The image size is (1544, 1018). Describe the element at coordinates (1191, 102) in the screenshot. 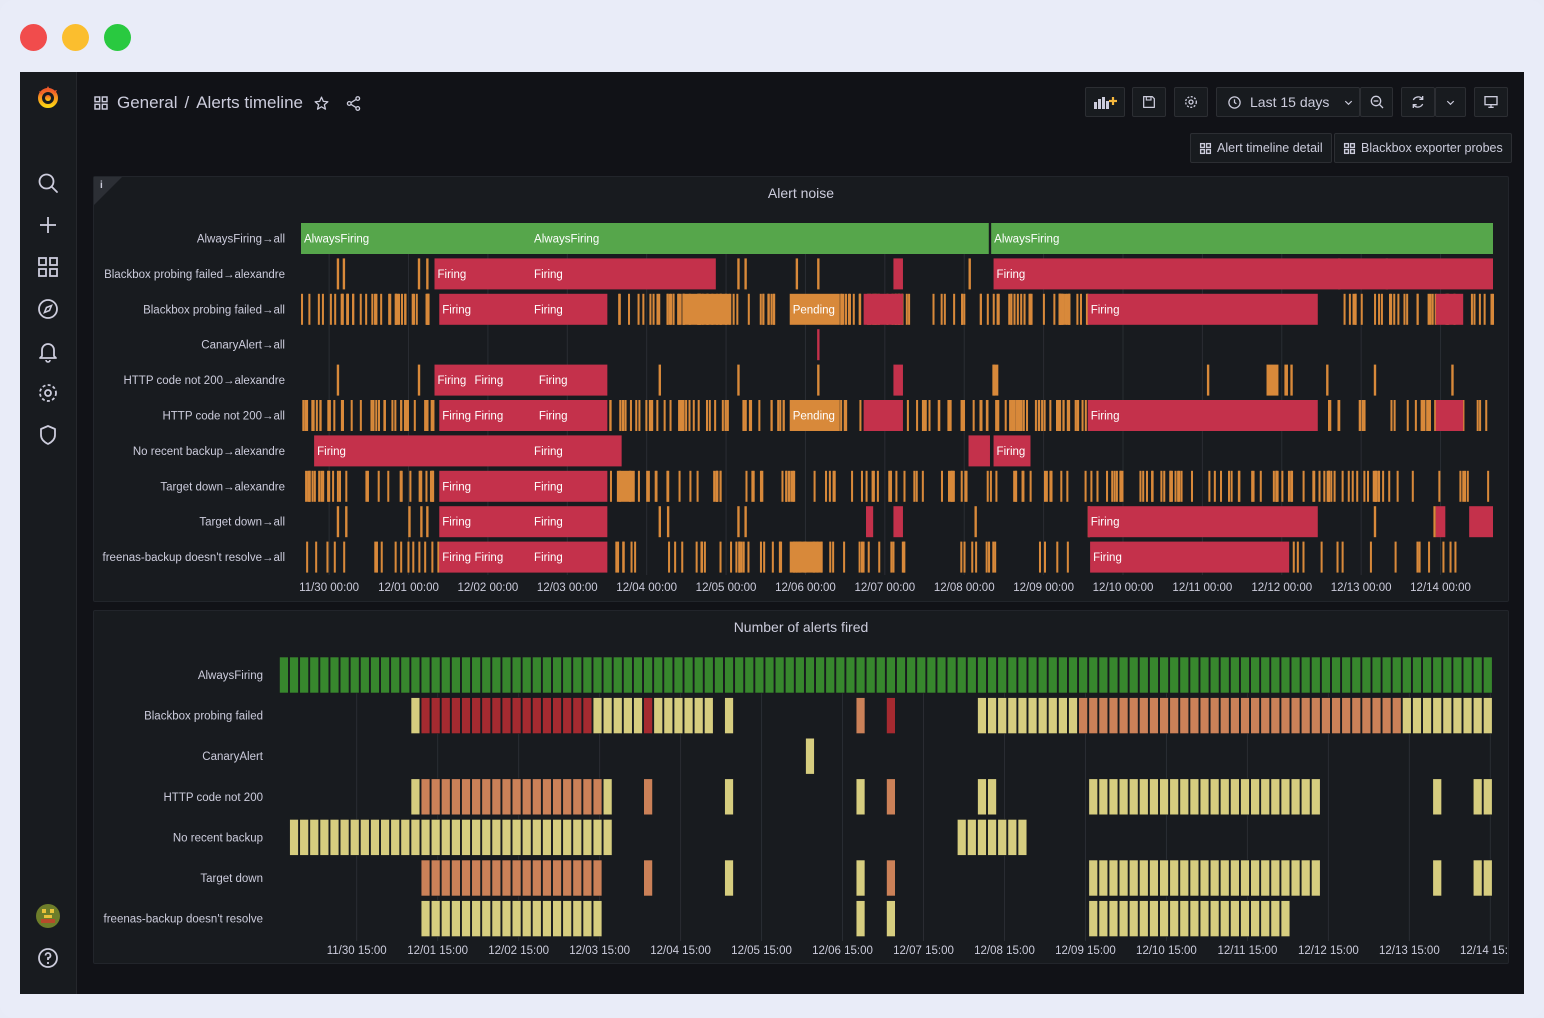

I see `dashboard-settings-button` at that location.